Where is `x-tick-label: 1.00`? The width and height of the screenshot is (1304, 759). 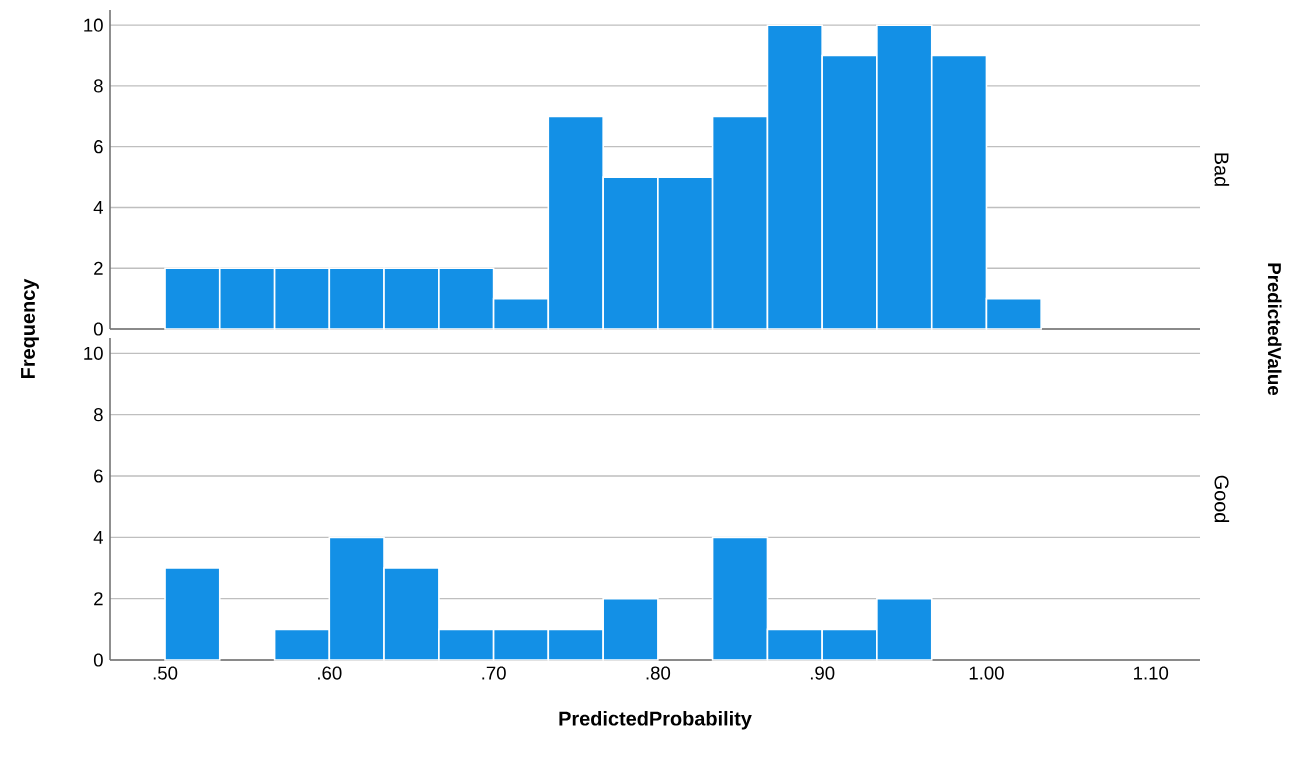 x-tick-label: 1.00 is located at coordinates (986, 673).